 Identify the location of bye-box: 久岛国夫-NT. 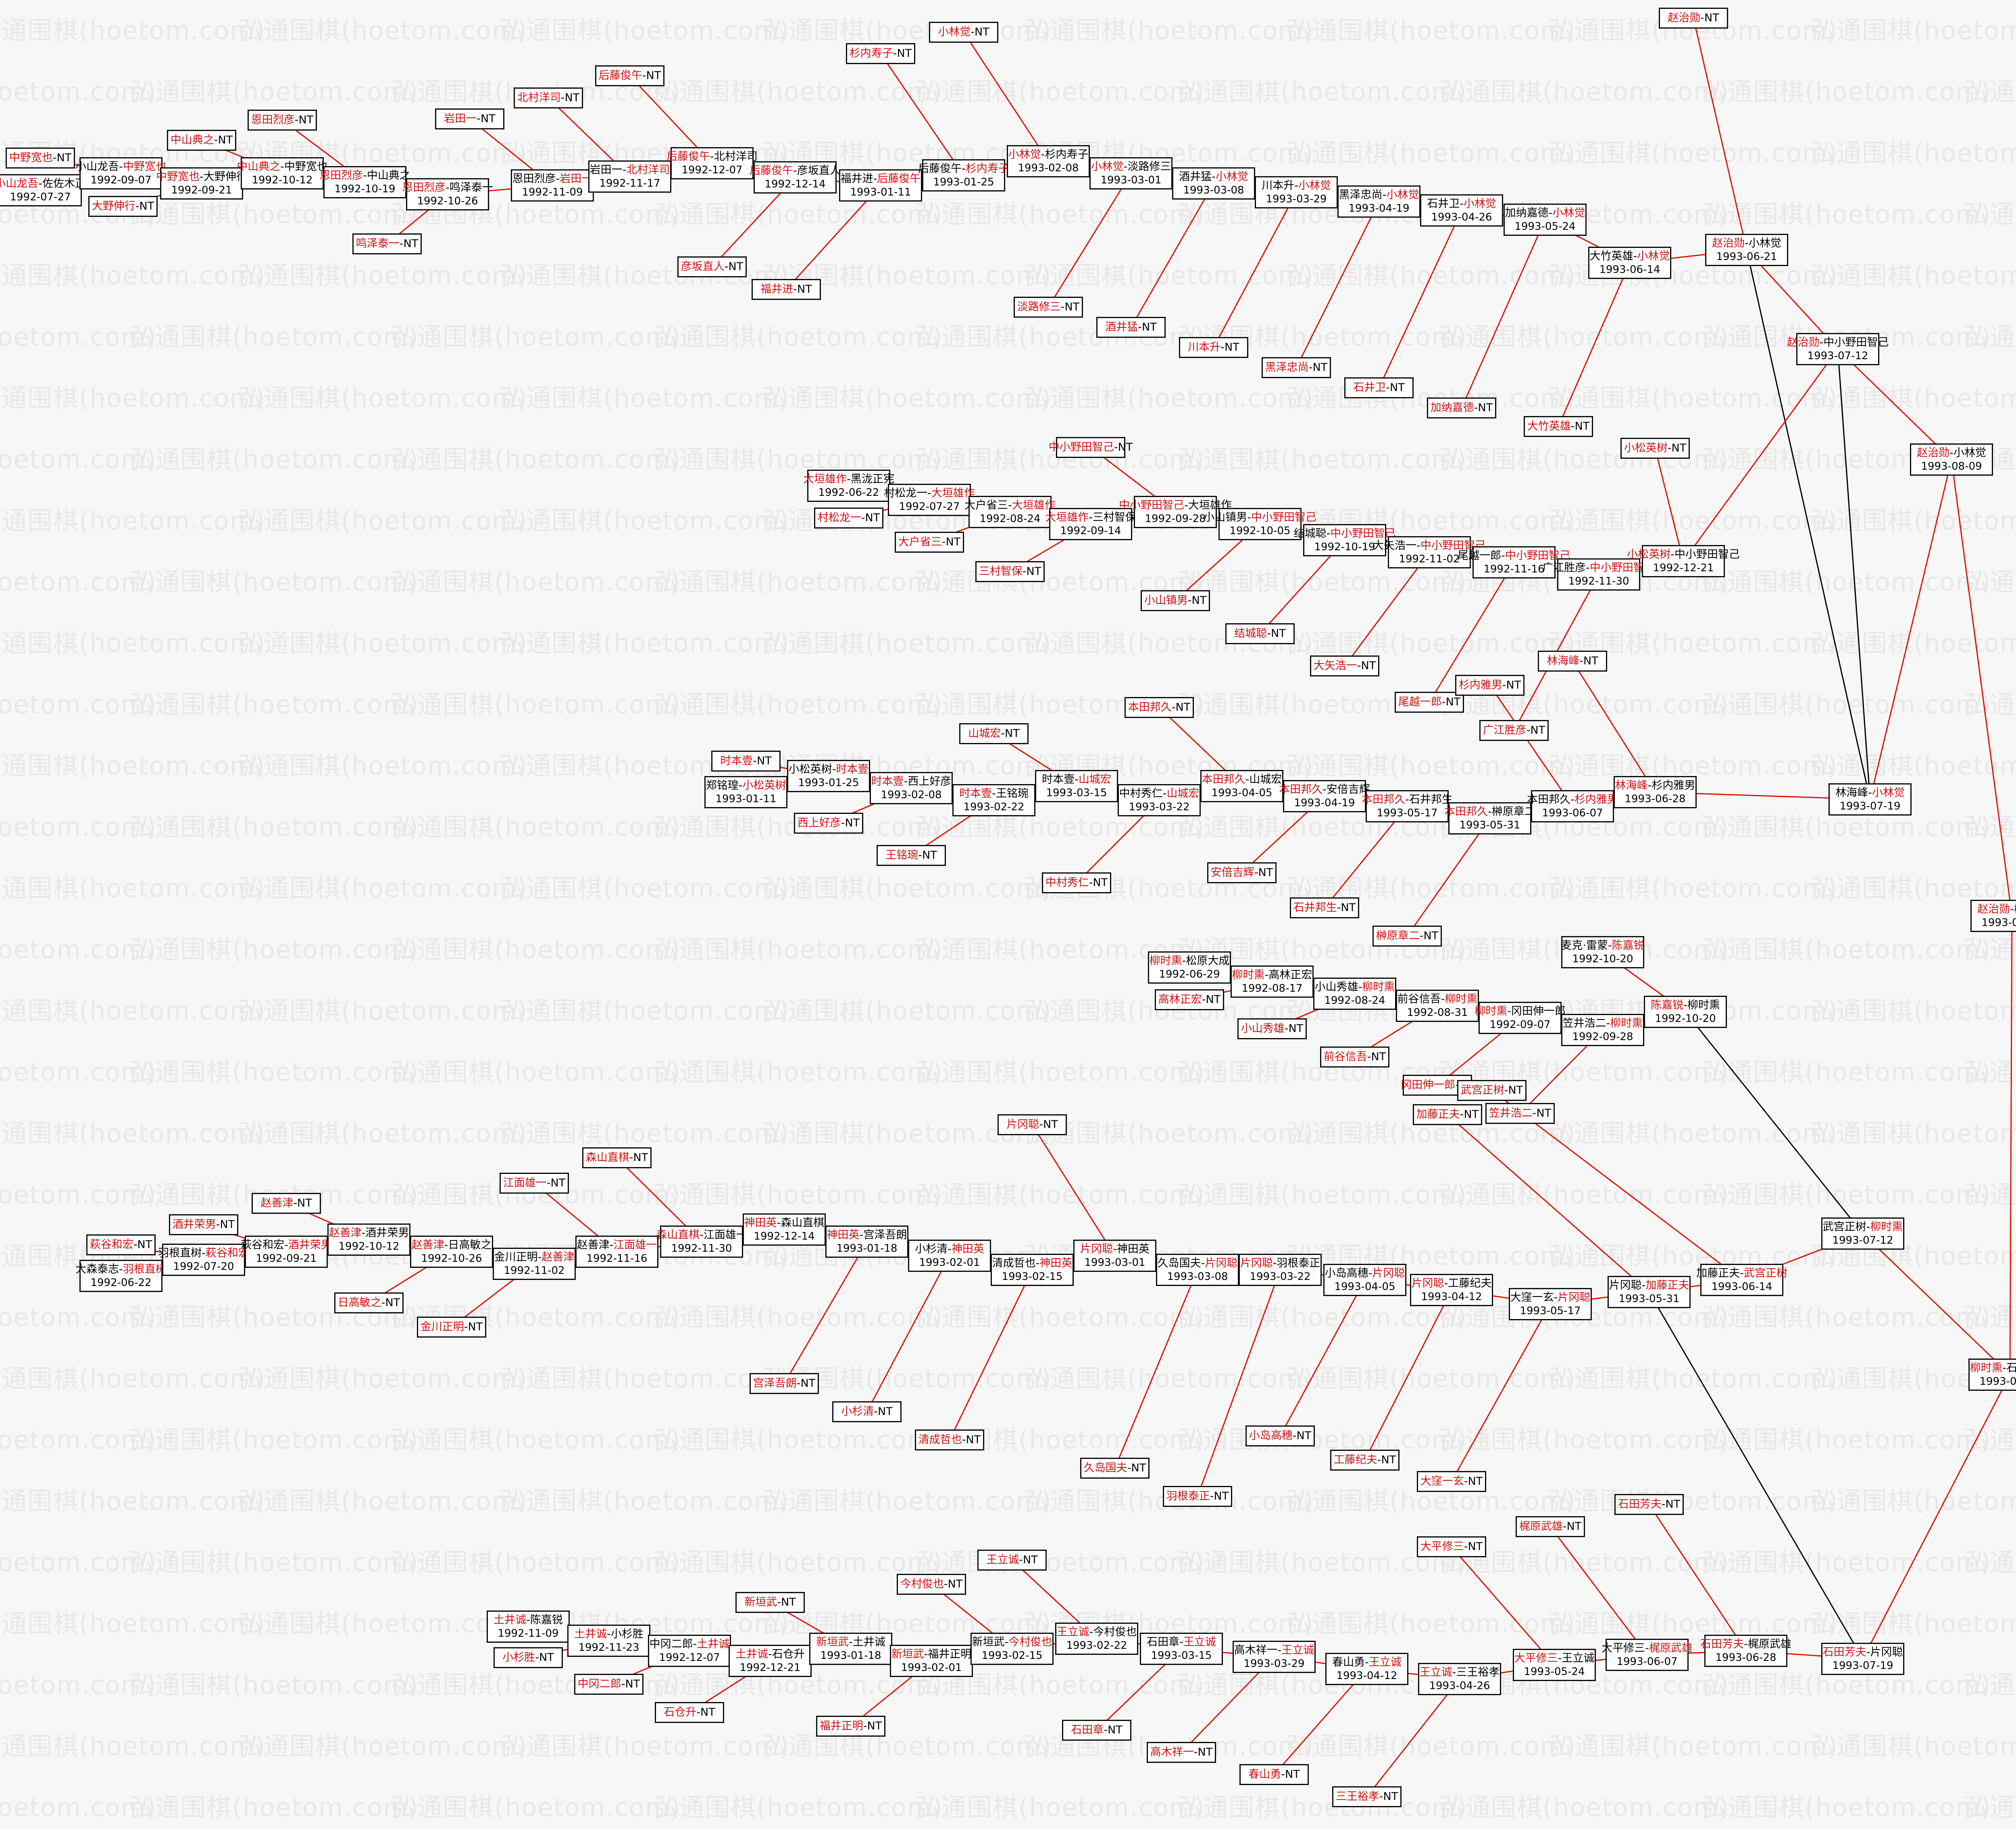
(1115, 1468).